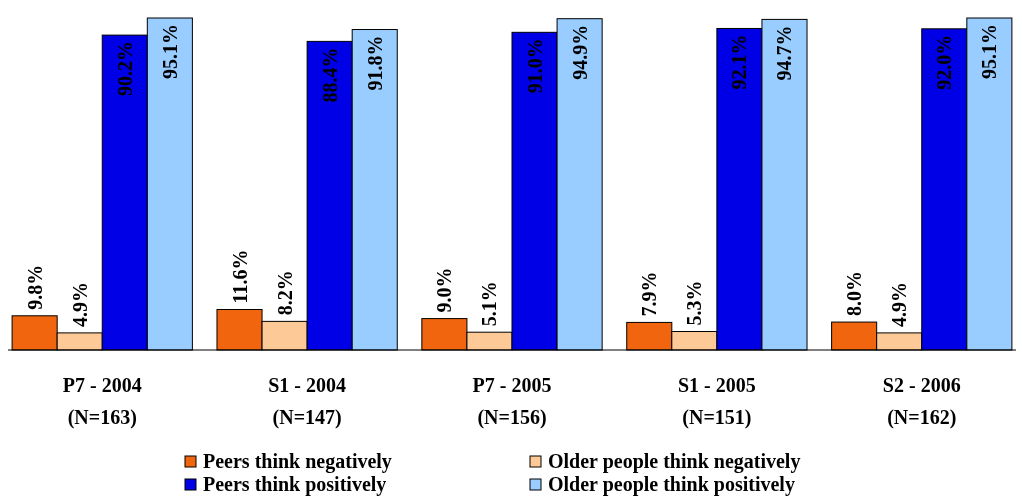 This screenshot has height=503, width=1022. What do you see at coordinates (694, 303) in the screenshot?
I see `data-label: 5.3%` at bounding box center [694, 303].